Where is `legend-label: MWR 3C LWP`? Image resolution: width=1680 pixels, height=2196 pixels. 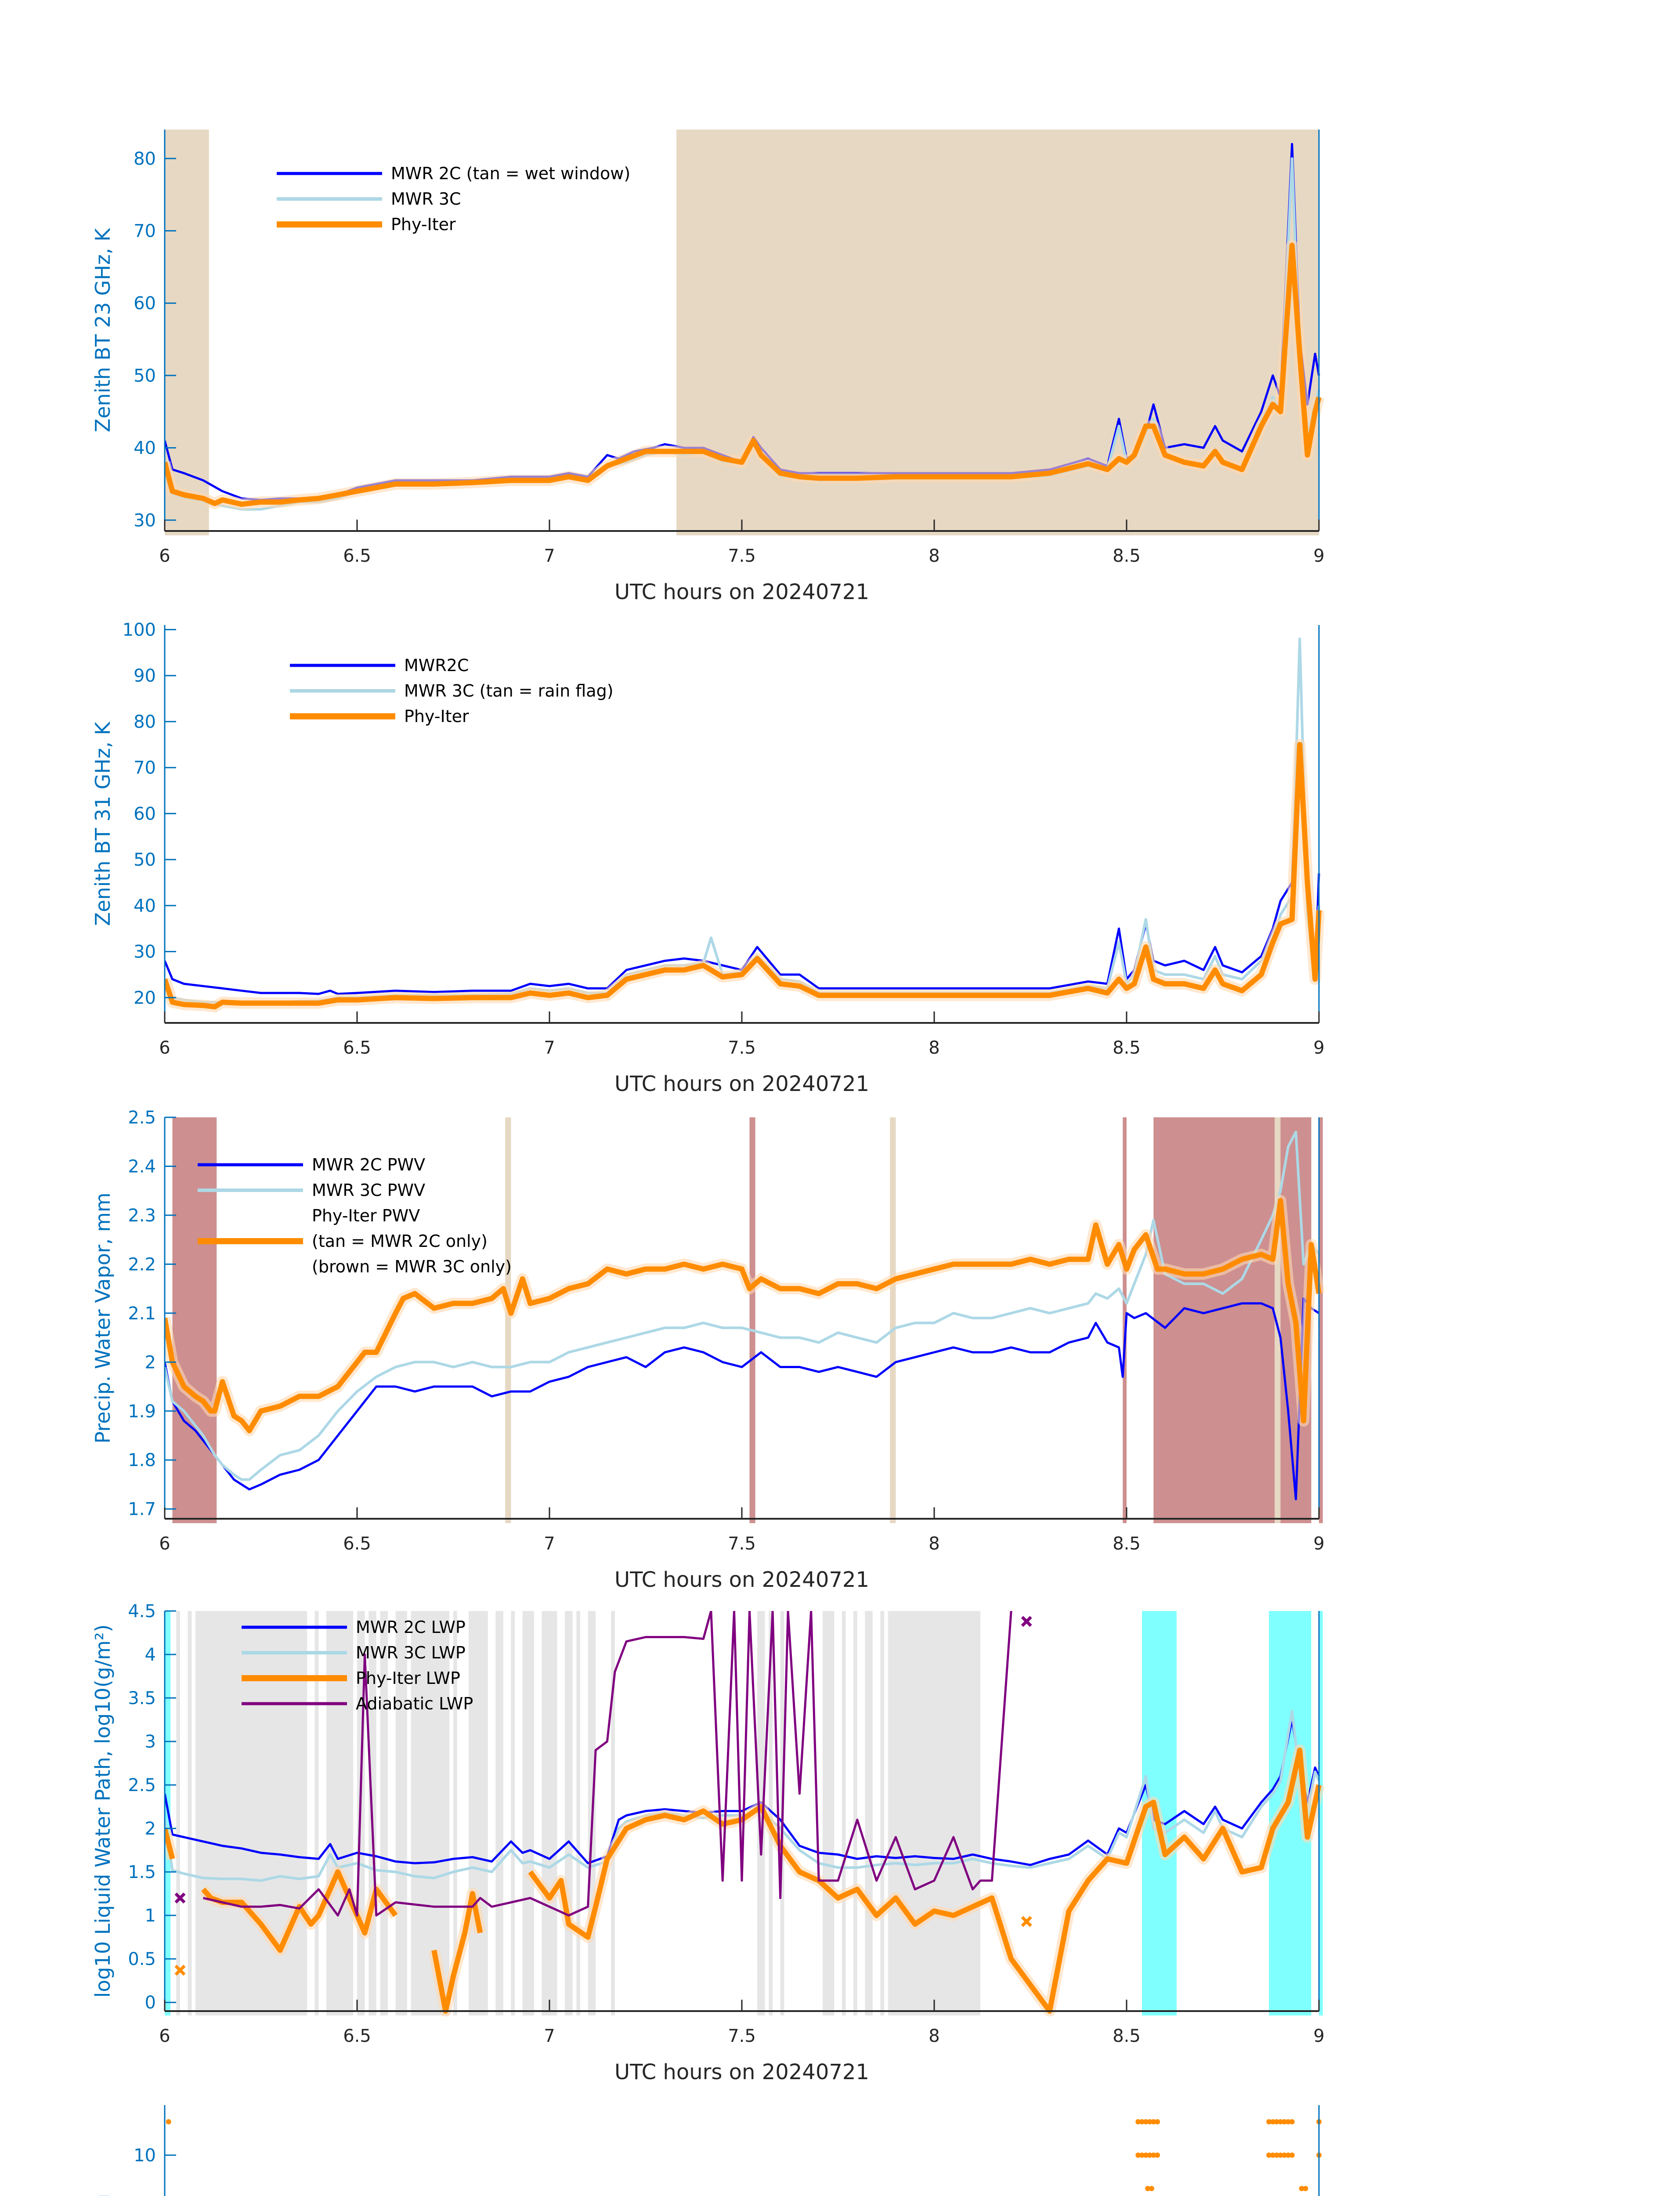
legend-label: MWR 3C LWP is located at coordinates (411, 1653).